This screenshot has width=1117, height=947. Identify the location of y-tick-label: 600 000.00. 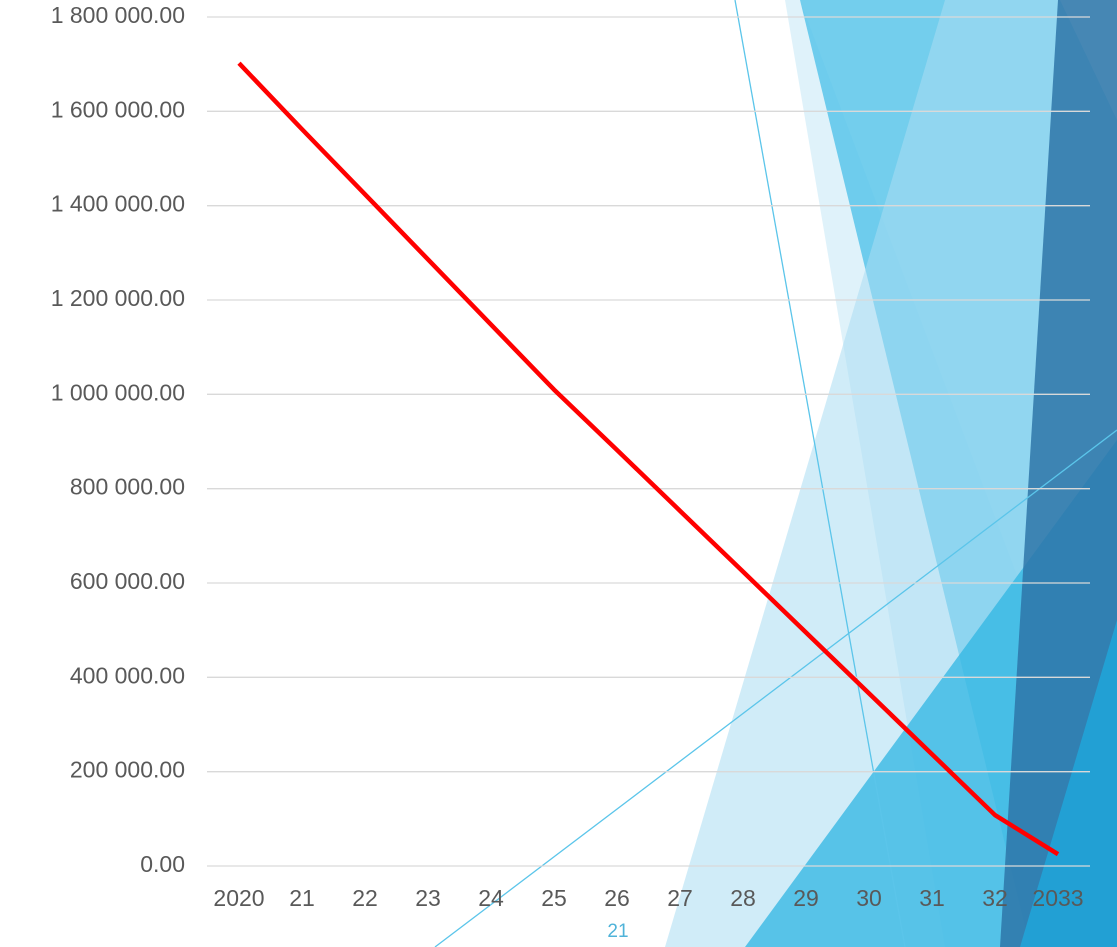
(127, 581).